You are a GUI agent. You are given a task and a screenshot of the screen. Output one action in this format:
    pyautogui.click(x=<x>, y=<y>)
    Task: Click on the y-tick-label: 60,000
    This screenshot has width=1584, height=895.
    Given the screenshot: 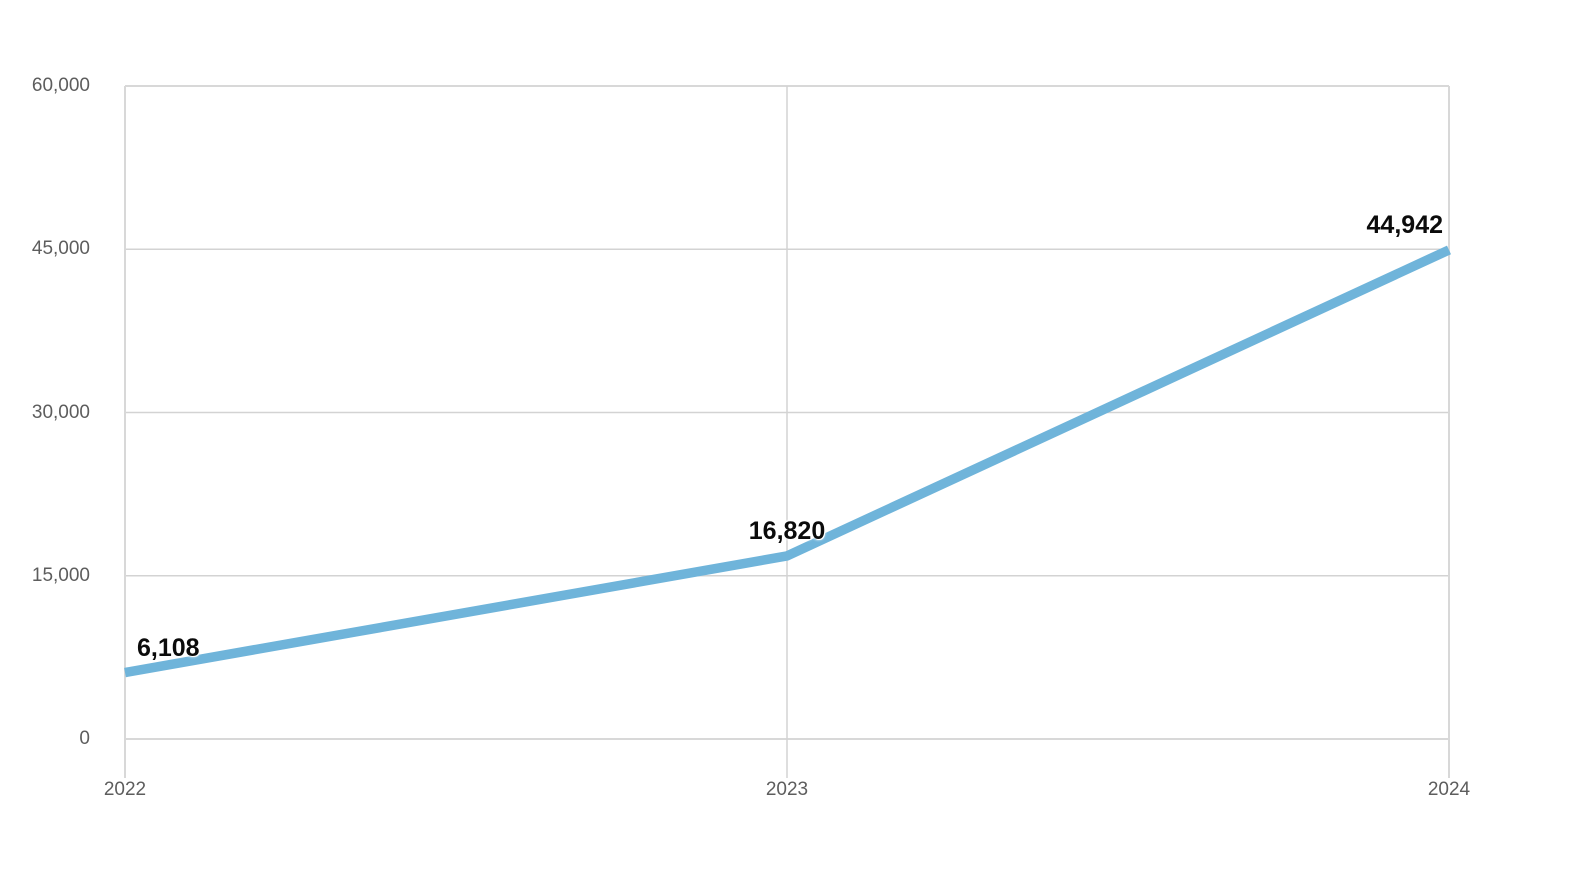 What is the action you would take?
    pyautogui.click(x=60, y=85)
    